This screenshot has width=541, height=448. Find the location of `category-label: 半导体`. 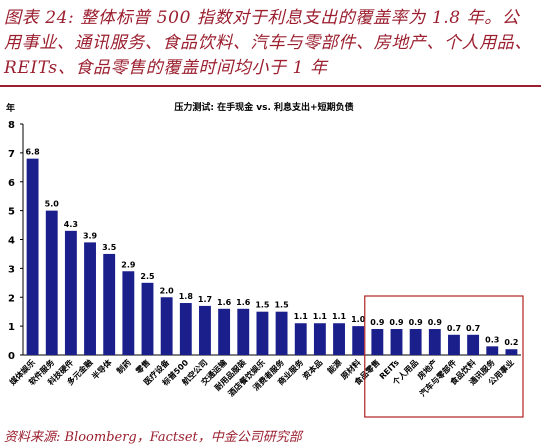

category-label: 半导体 is located at coordinates (102, 369).